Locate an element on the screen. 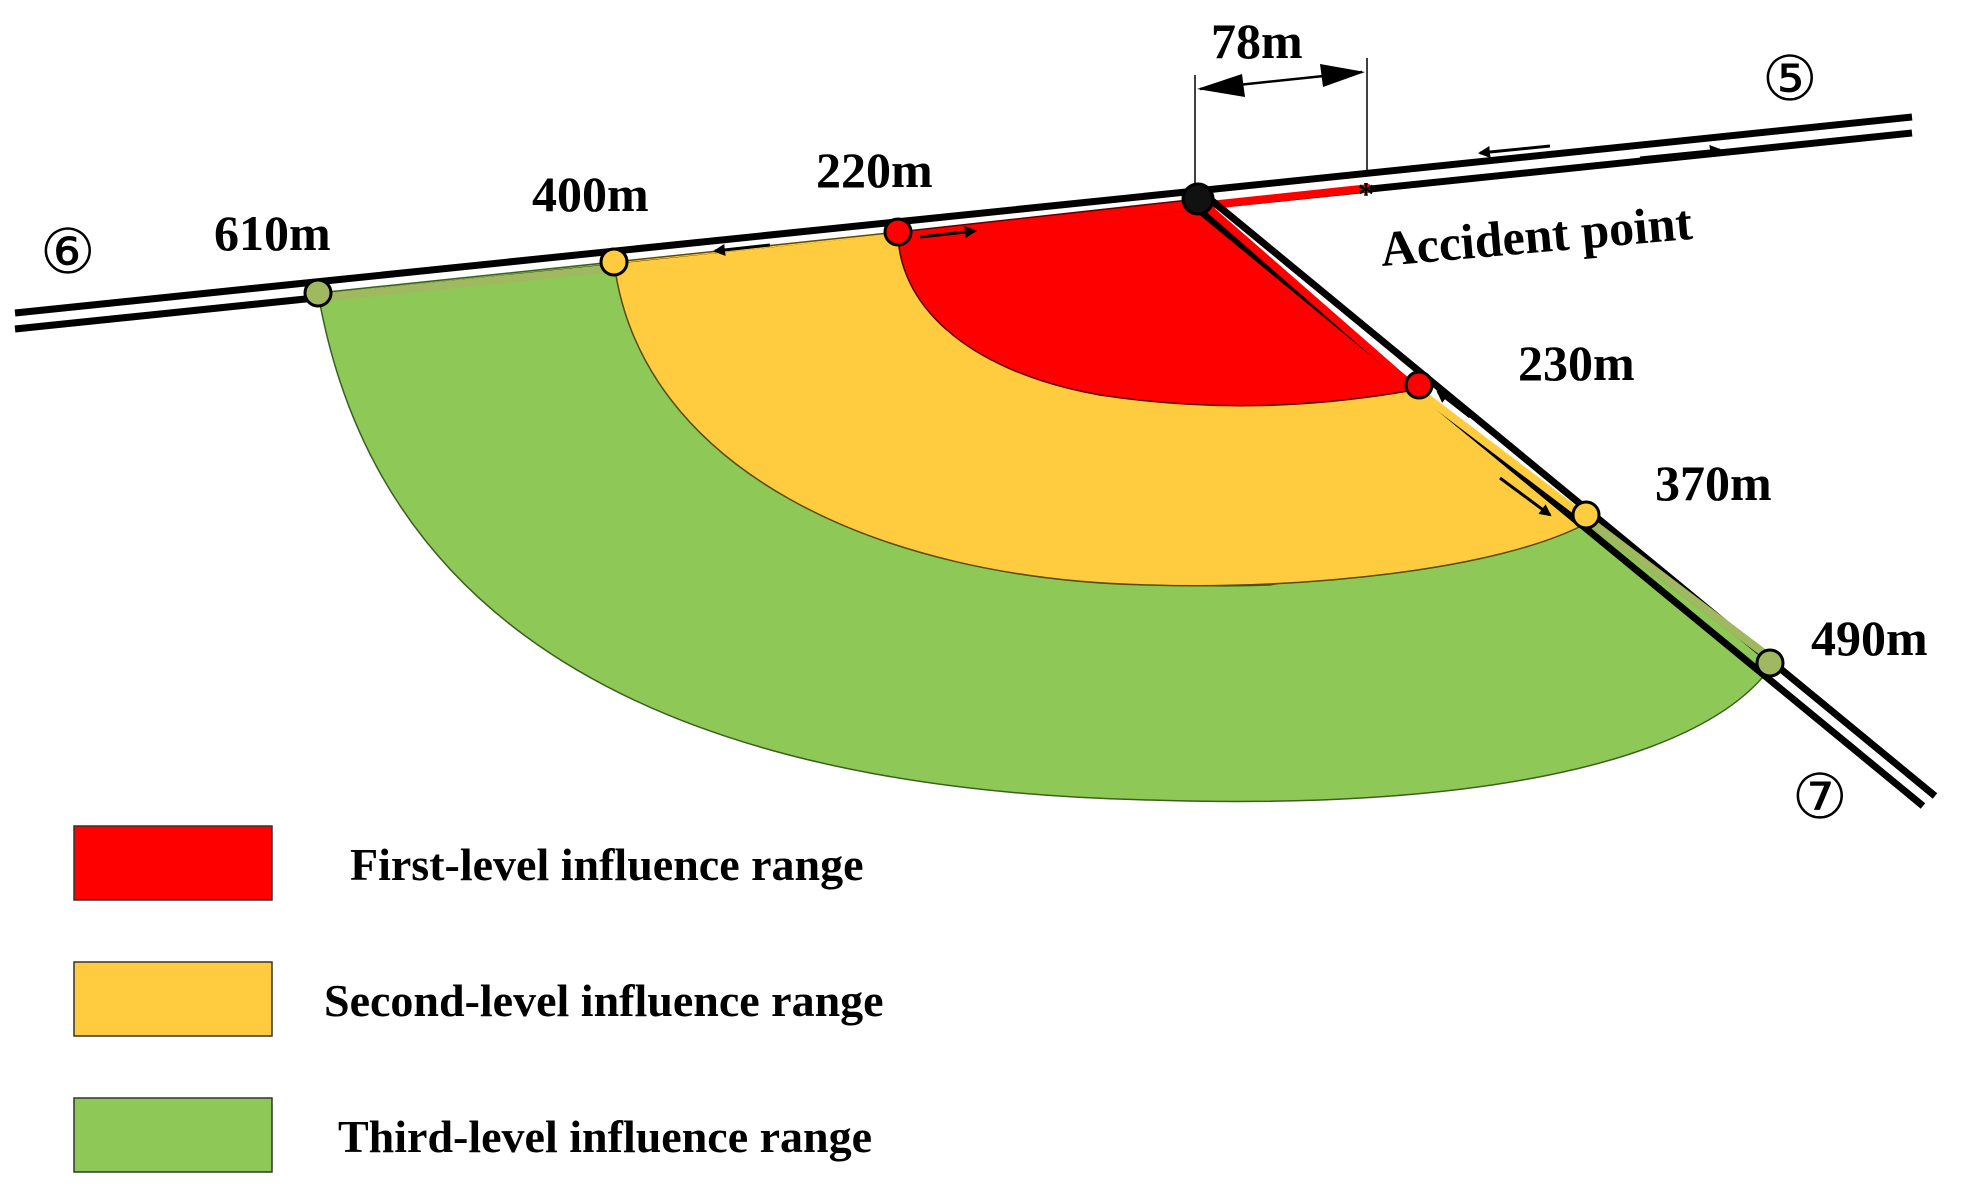 The image size is (1968, 1191). gap-dimension is located at coordinates (1281, 124).